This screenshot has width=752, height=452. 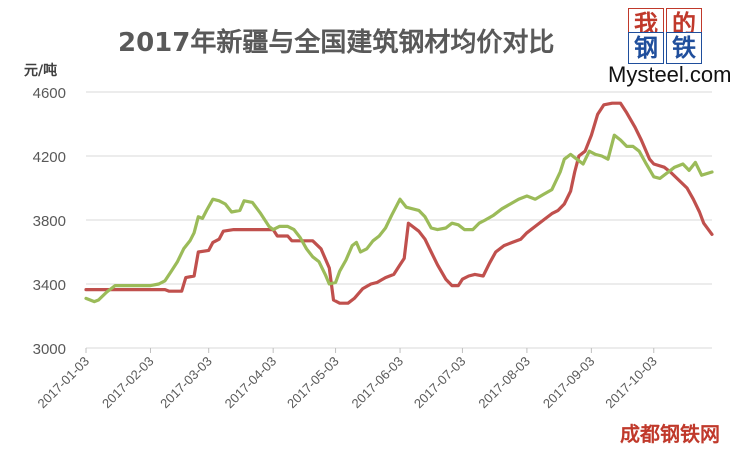 I want to click on logo-char: 钢, so click(x=646, y=48).